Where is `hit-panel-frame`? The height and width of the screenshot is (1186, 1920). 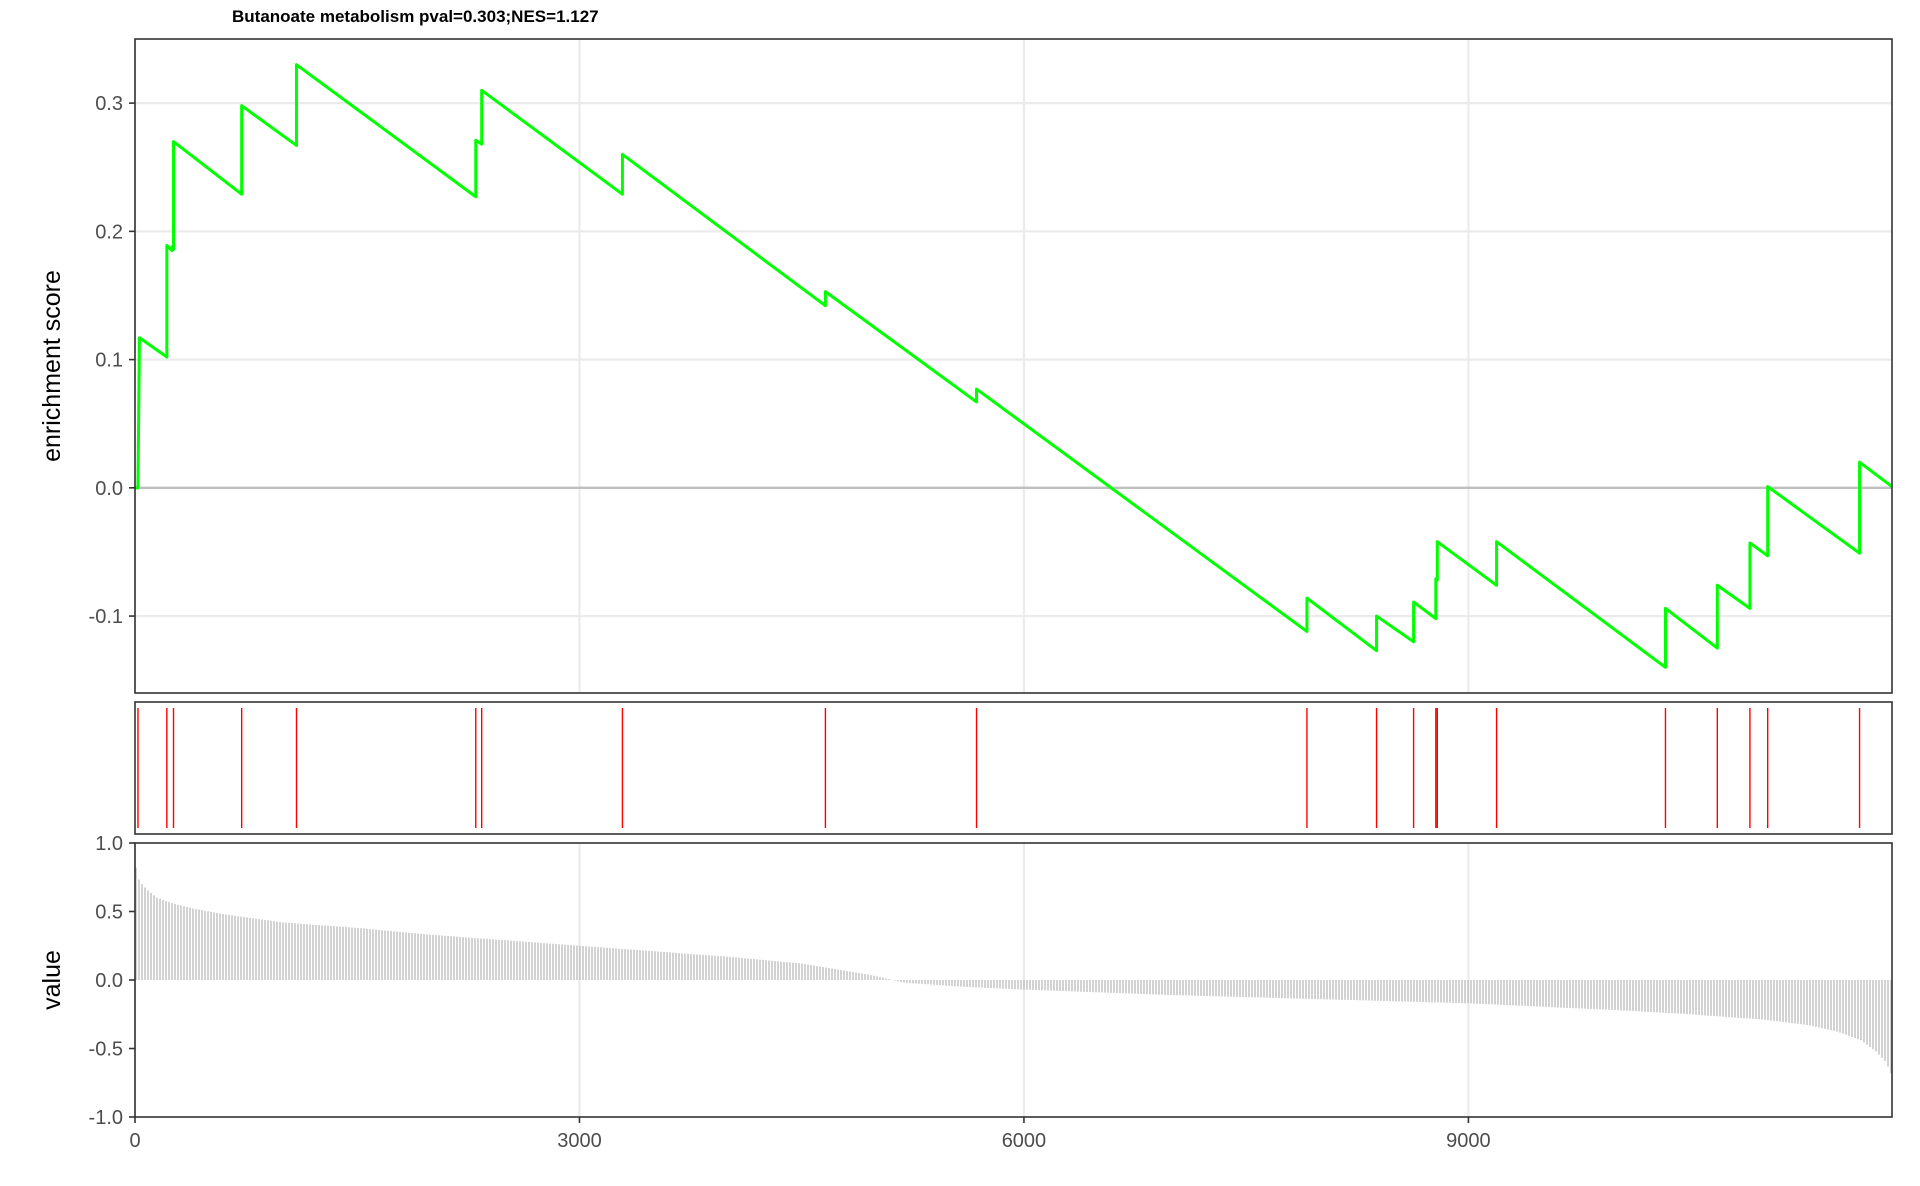 hit-panel-frame is located at coordinates (1013, 768).